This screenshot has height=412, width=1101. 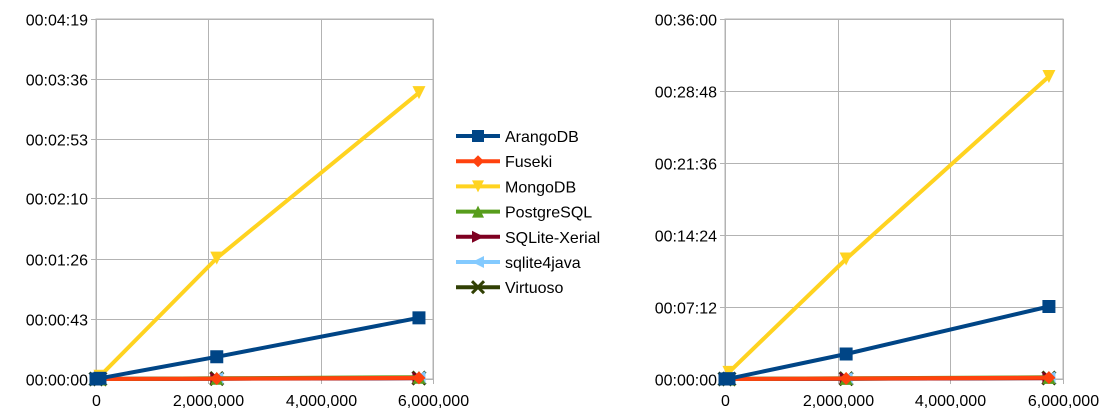 What do you see at coordinates (950, 401) in the screenshot?
I see `right-x-tick-label: 4,000,000` at bounding box center [950, 401].